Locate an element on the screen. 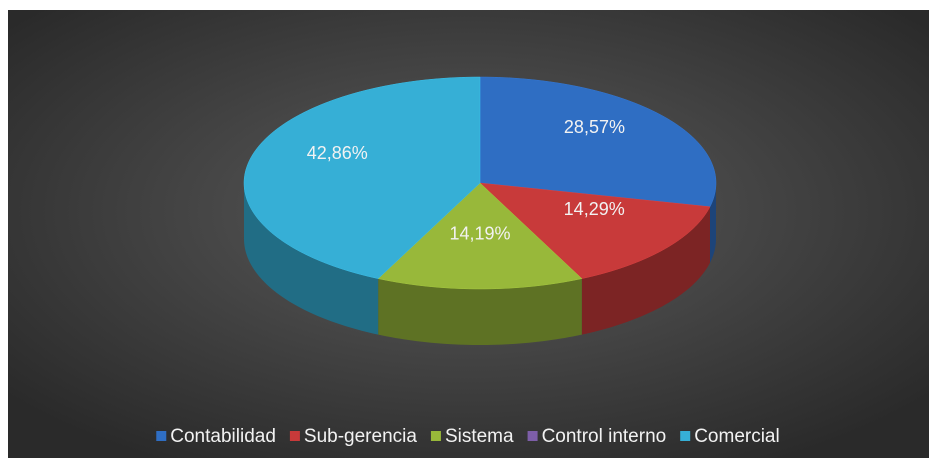 The width and height of the screenshot is (937, 468). legend-label: Comercial is located at coordinates (737, 436).